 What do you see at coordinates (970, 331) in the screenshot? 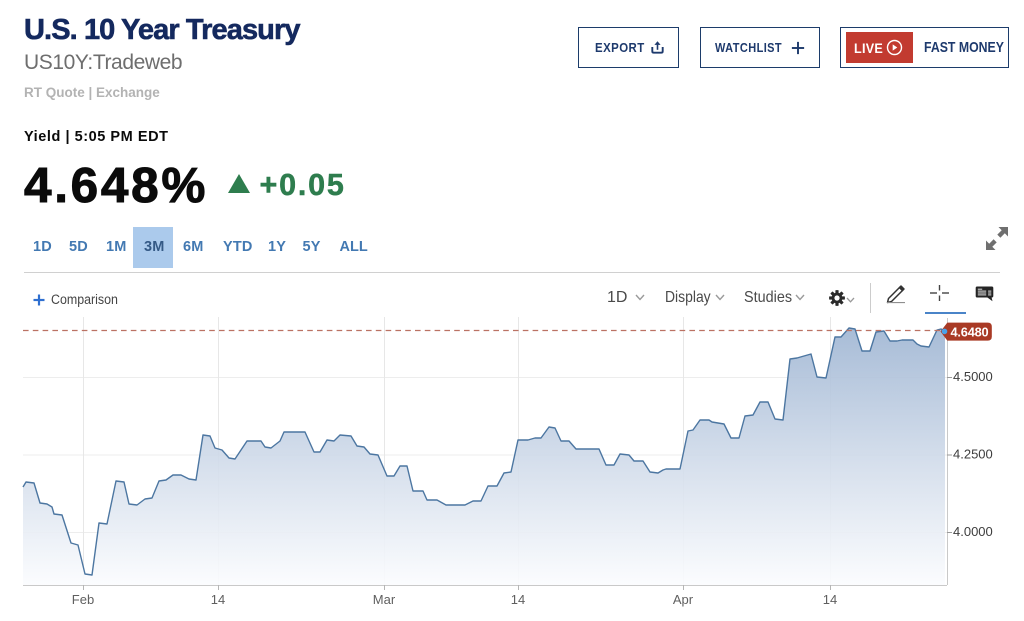
I see `svg-text: 4.6480` at bounding box center [970, 331].